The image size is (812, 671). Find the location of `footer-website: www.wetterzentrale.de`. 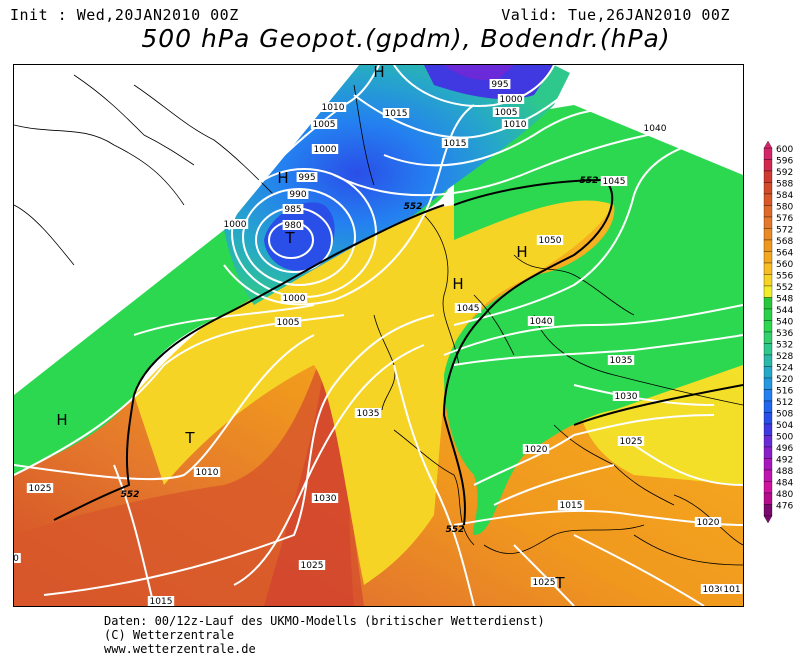

footer-website: www.wetterzentrale.de is located at coordinates (180, 649).